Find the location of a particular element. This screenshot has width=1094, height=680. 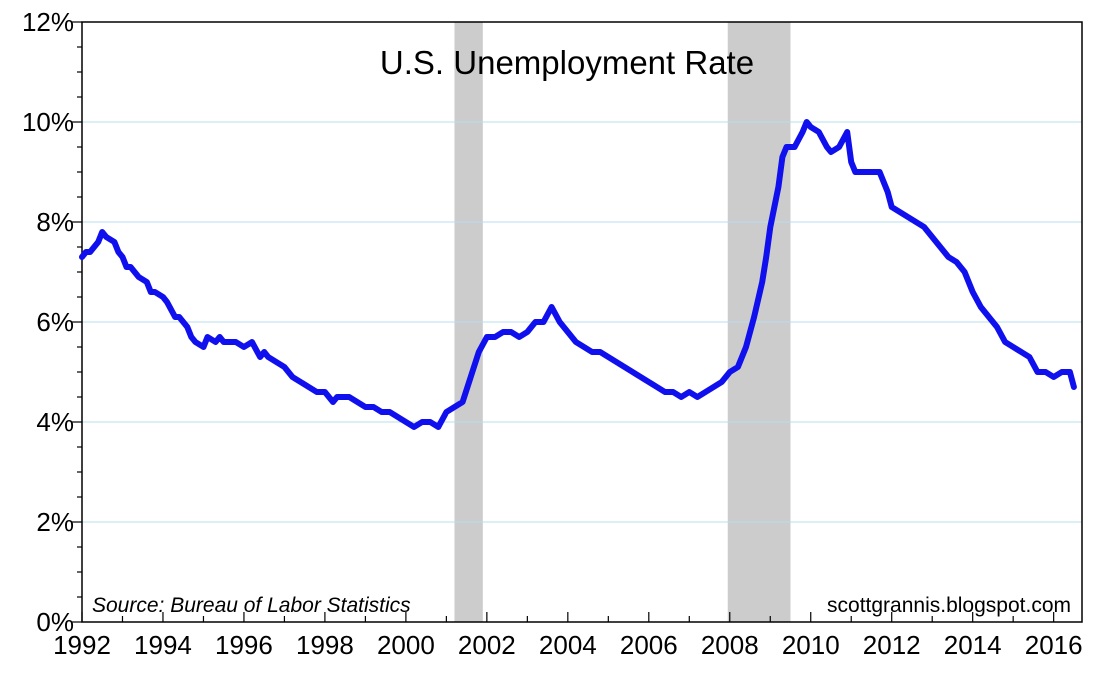

x-tick-label: 1992 is located at coordinates (82, 645).